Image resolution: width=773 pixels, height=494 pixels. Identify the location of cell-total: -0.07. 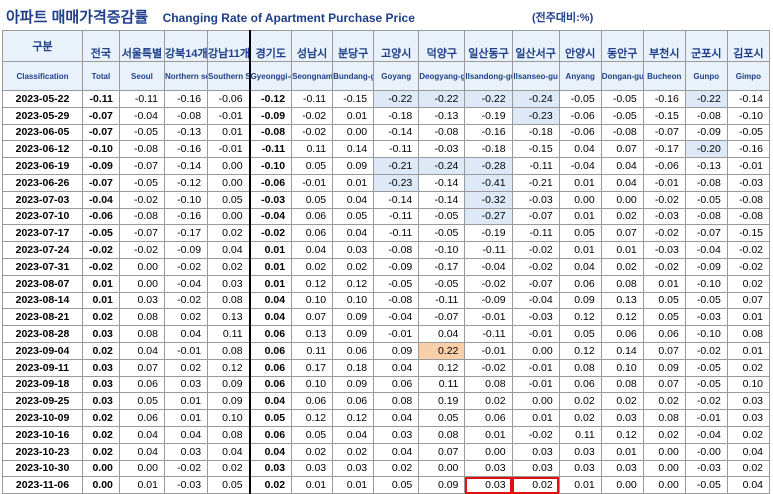
(100, 182).